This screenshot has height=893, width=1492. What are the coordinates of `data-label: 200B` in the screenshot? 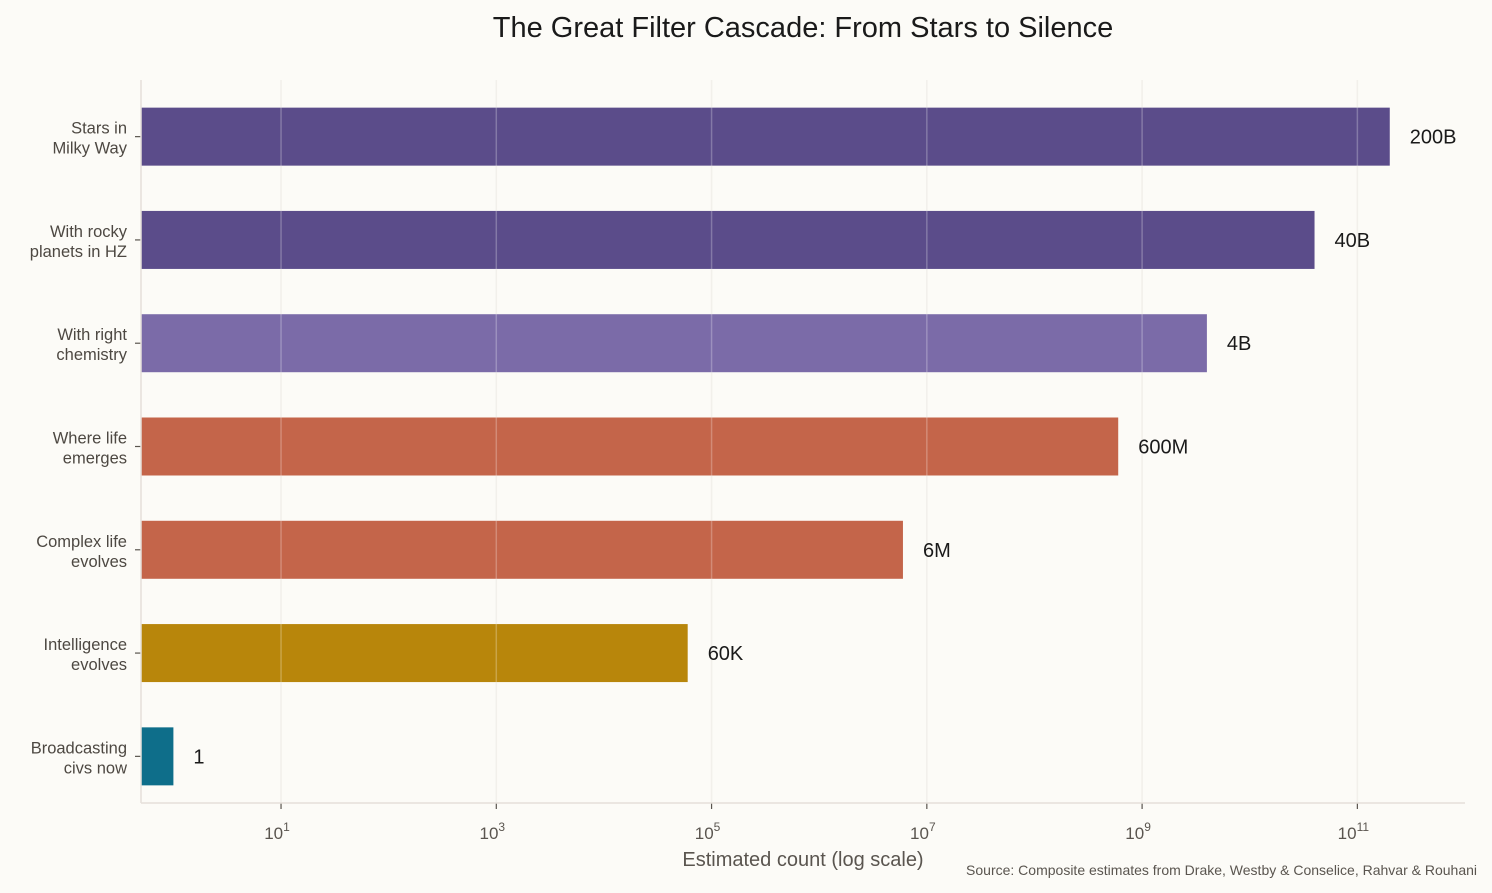 It's located at (1433, 138).